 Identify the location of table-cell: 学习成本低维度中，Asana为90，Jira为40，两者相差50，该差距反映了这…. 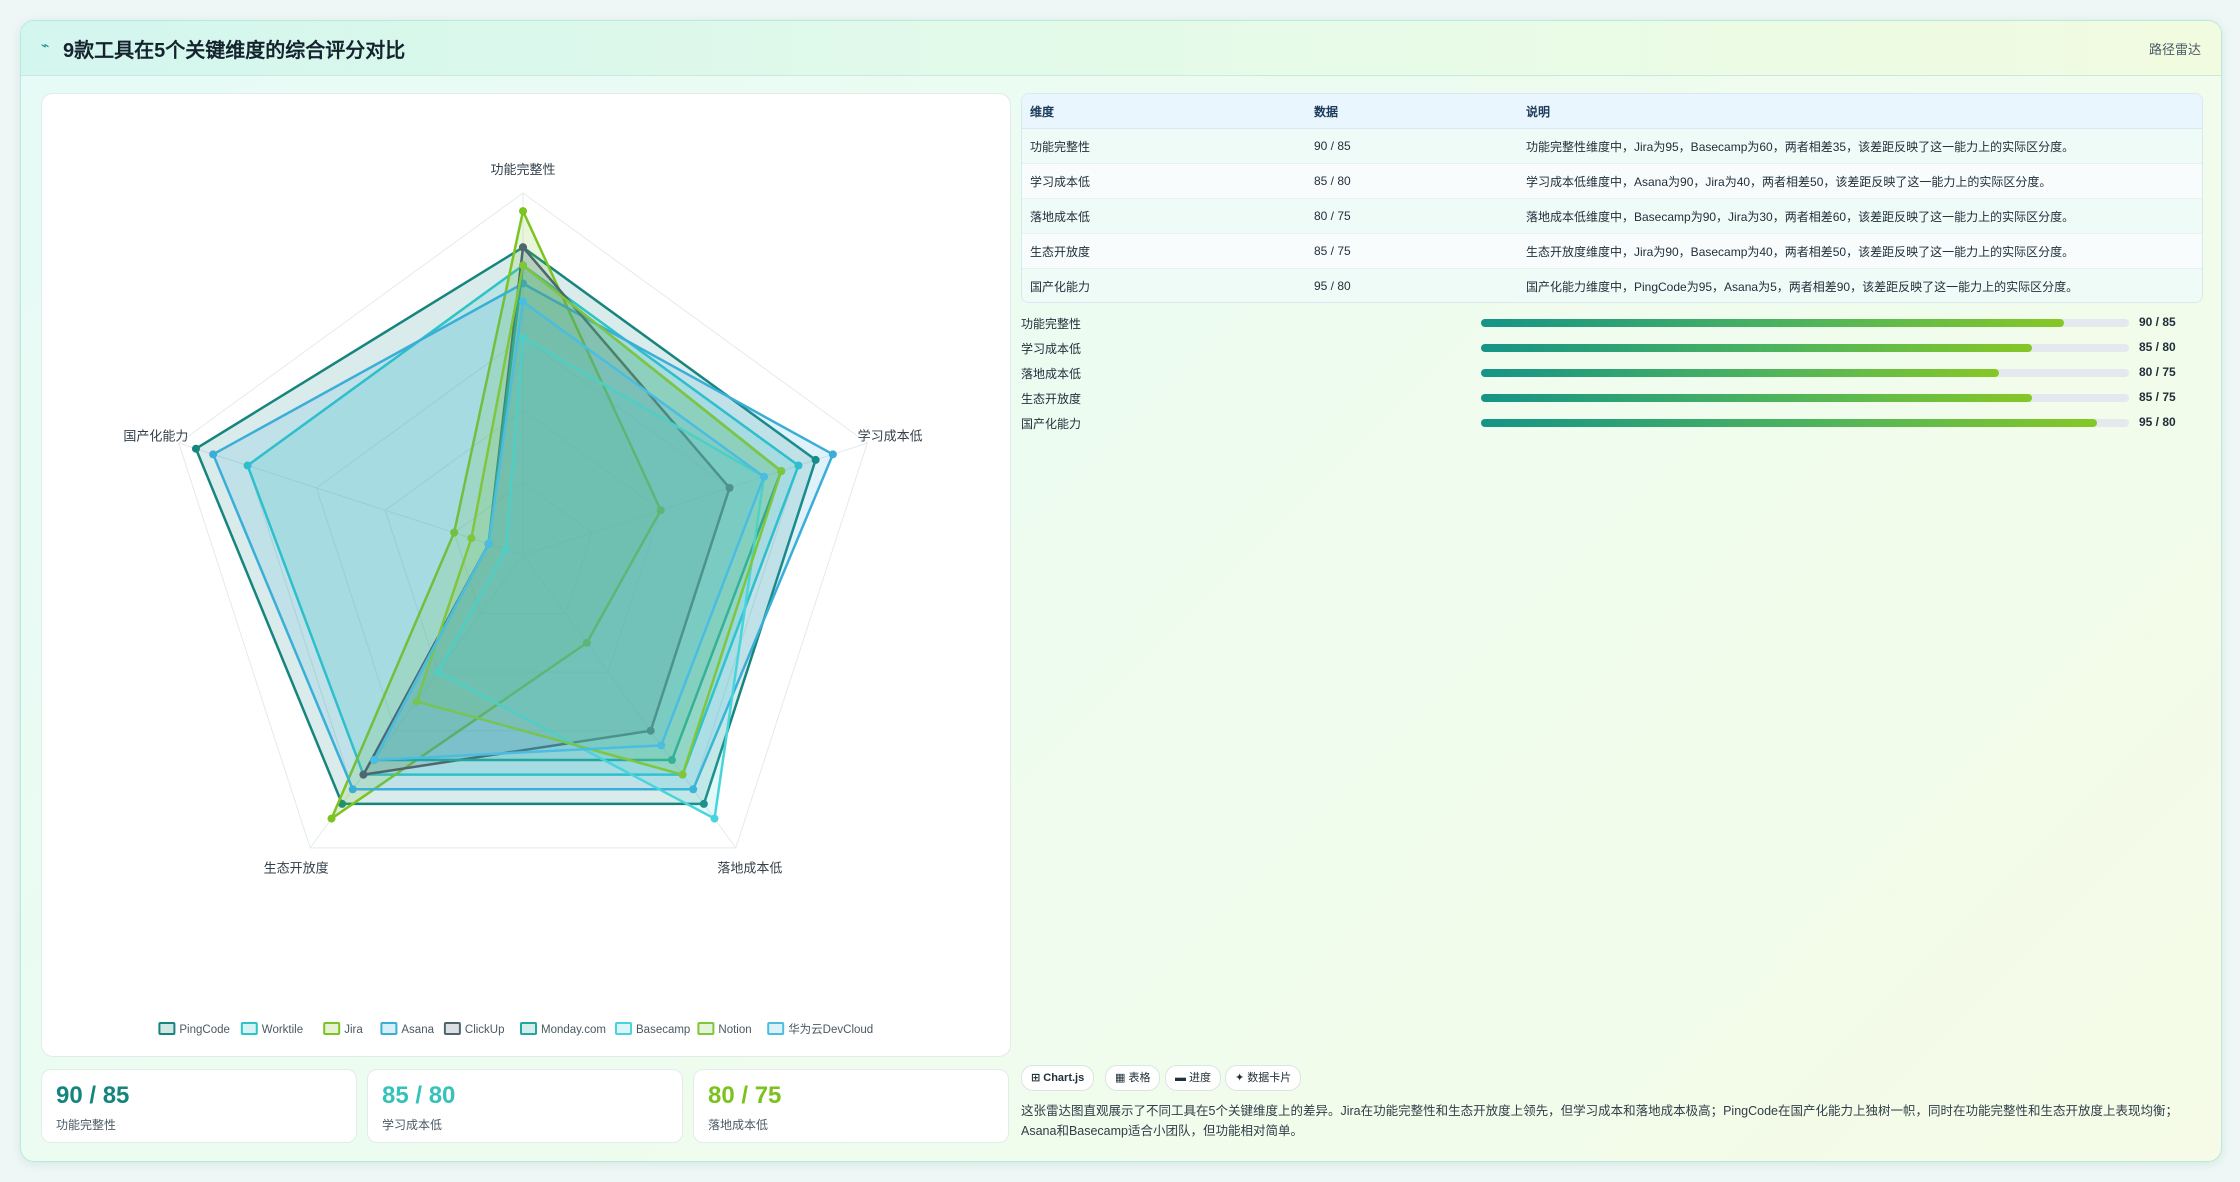
(1860, 181).